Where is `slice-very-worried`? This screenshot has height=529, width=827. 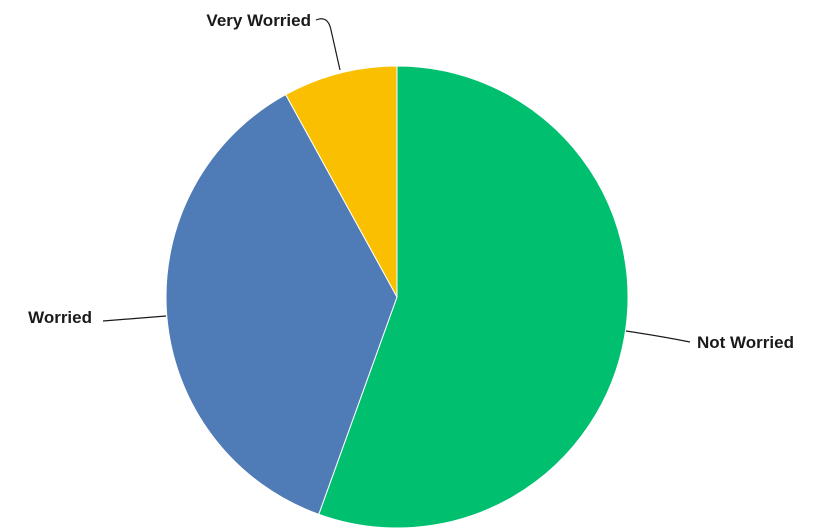 slice-very-worried is located at coordinates (341, 181).